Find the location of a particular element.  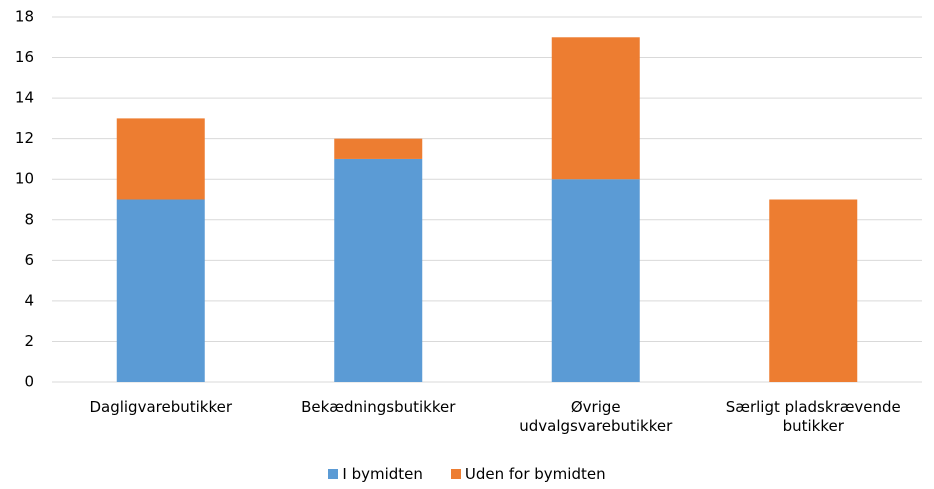

legend-label: I bymidten is located at coordinates (382, 474).